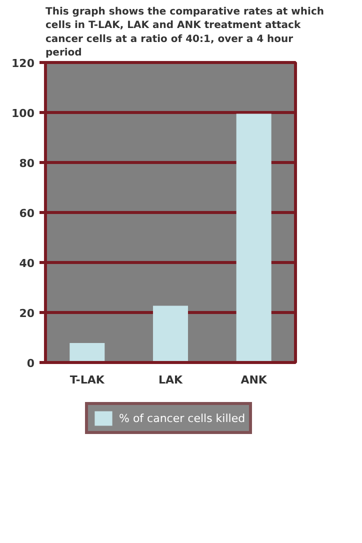  What do you see at coordinates (30, 363) in the screenshot?
I see `y-tick-label: 0` at bounding box center [30, 363].